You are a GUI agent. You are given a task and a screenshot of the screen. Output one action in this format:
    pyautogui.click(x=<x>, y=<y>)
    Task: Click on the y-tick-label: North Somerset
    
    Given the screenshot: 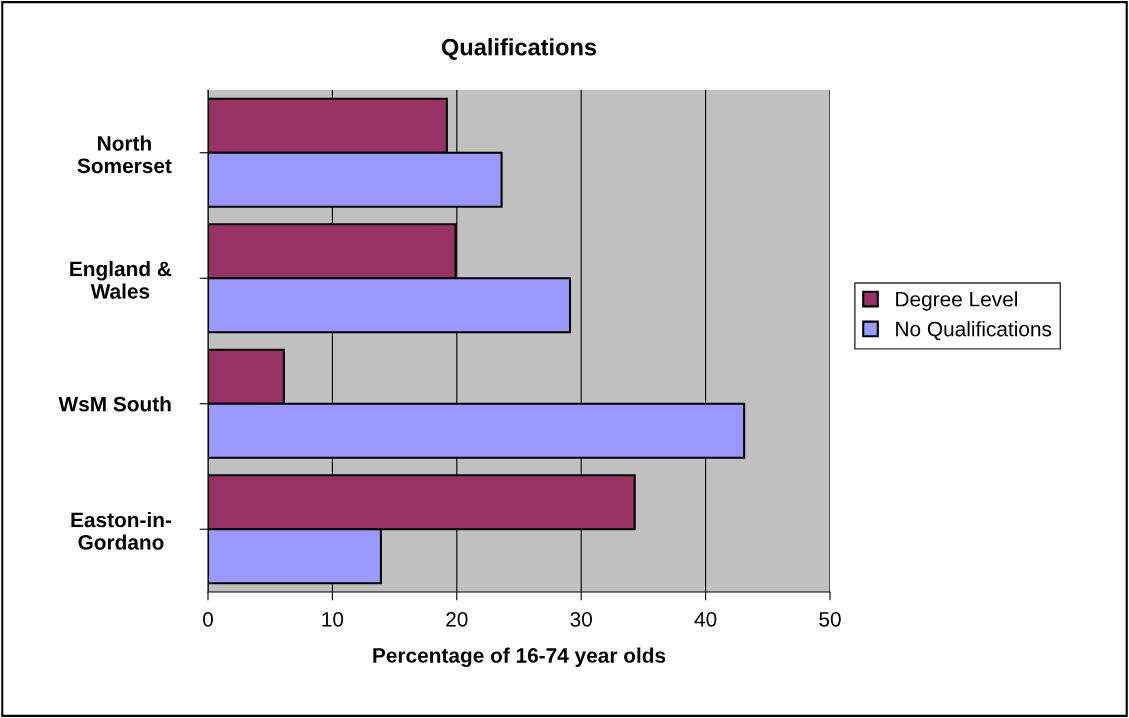 What is the action you would take?
    pyautogui.click(x=124, y=154)
    